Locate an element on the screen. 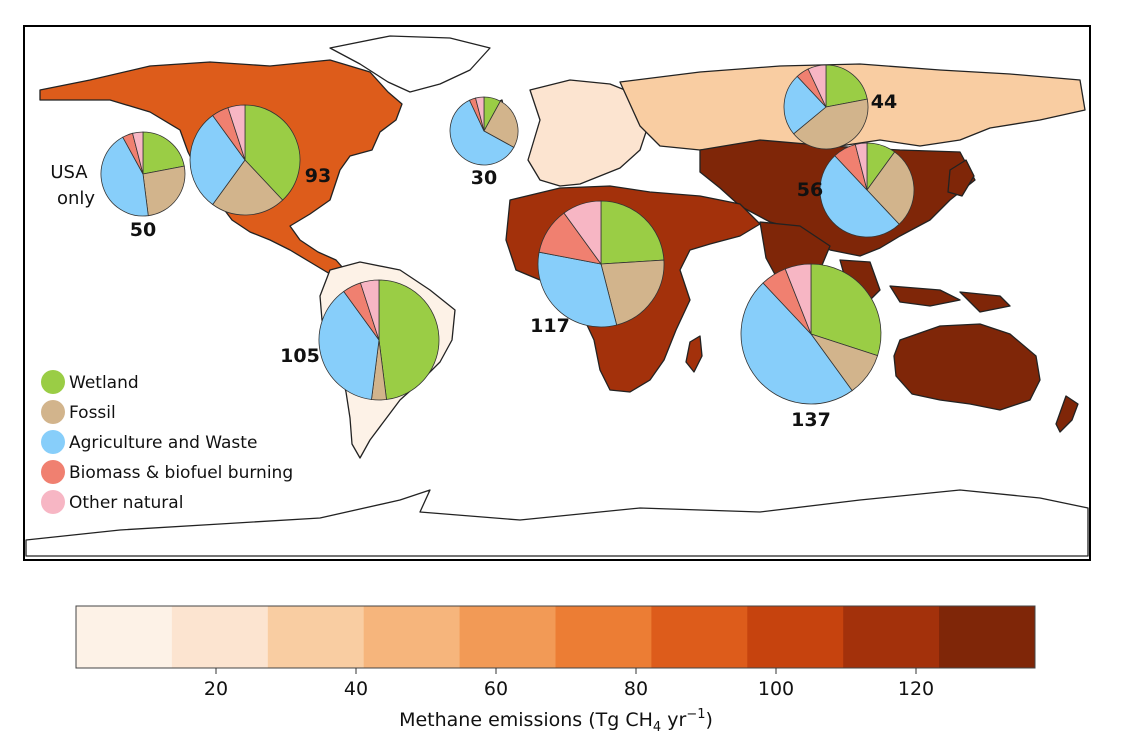 Image resolution: width=1126 pixels, height=756 pixels. label-russia: 44 is located at coordinates (884, 102).